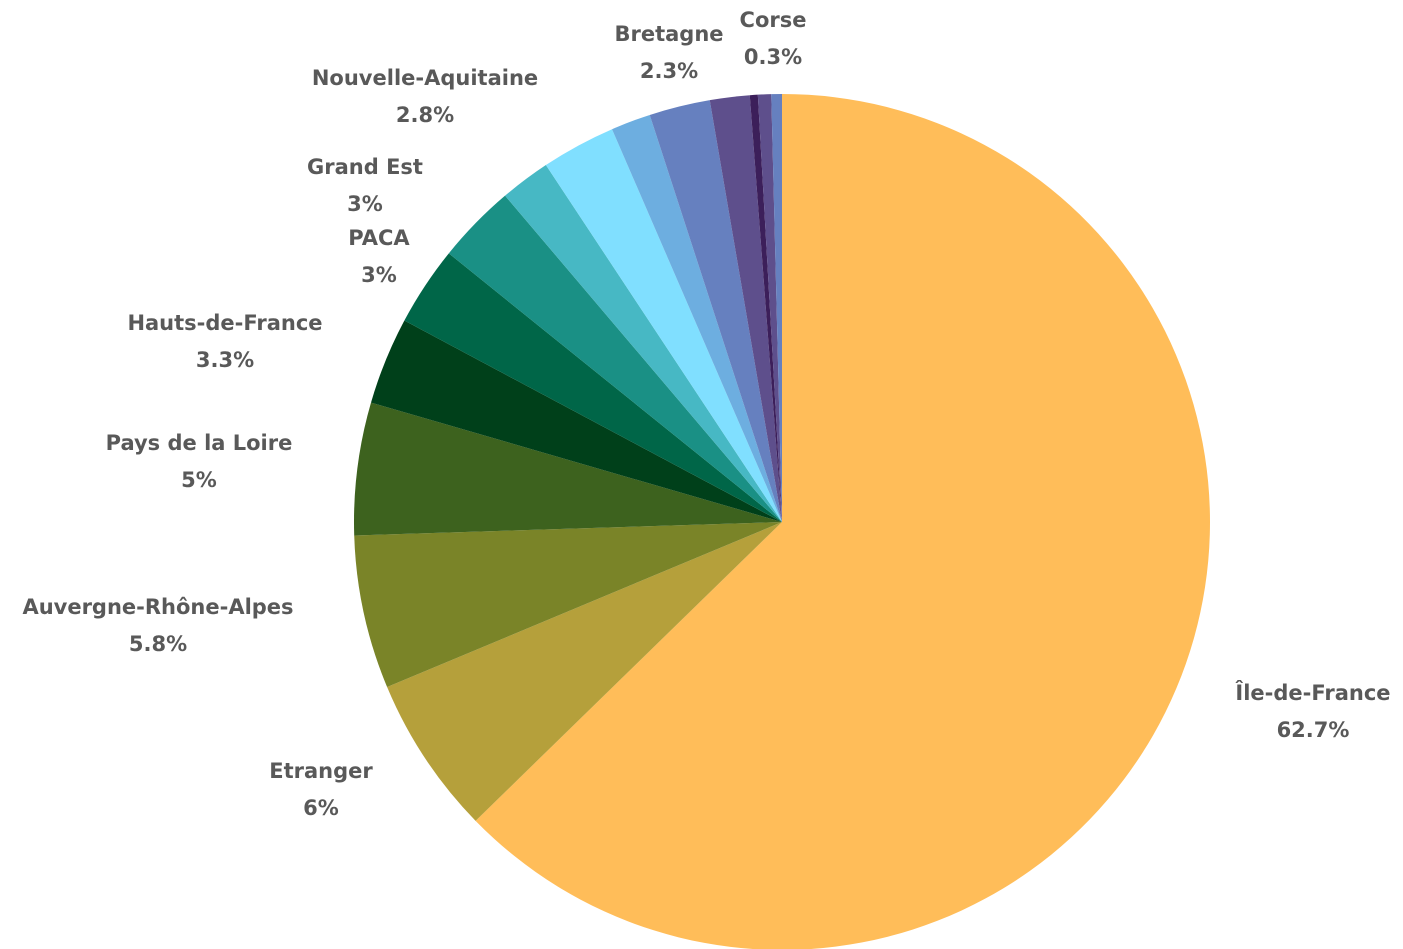 This screenshot has height=949, width=1403. Describe the element at coordinates (1313, 730) in the screenshot. I see `value-label: 62.7%` at that location.